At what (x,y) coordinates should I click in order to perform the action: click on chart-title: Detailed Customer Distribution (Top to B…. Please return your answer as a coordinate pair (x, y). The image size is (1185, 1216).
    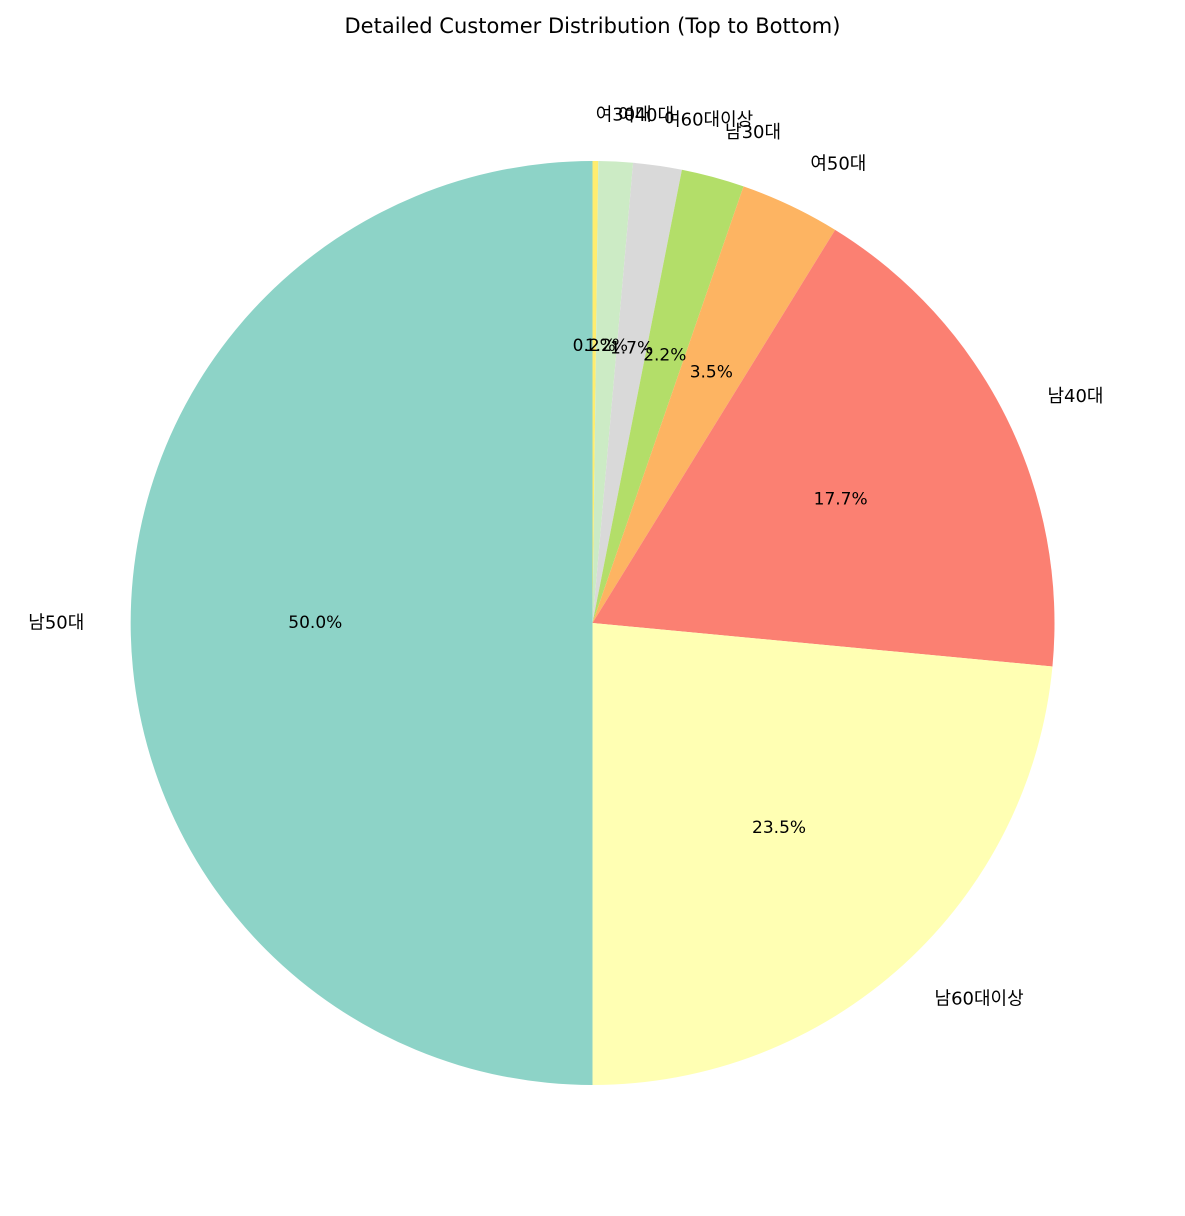
    Looking at the image, I should click on (593, 26).